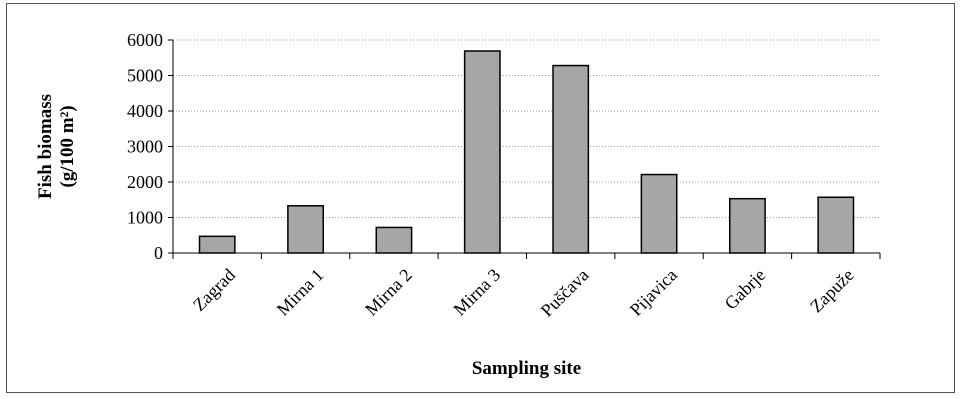  Describe the element at coordinates (145, 147) in the screenshot. I see `y-tick-label: 3000` at that location.